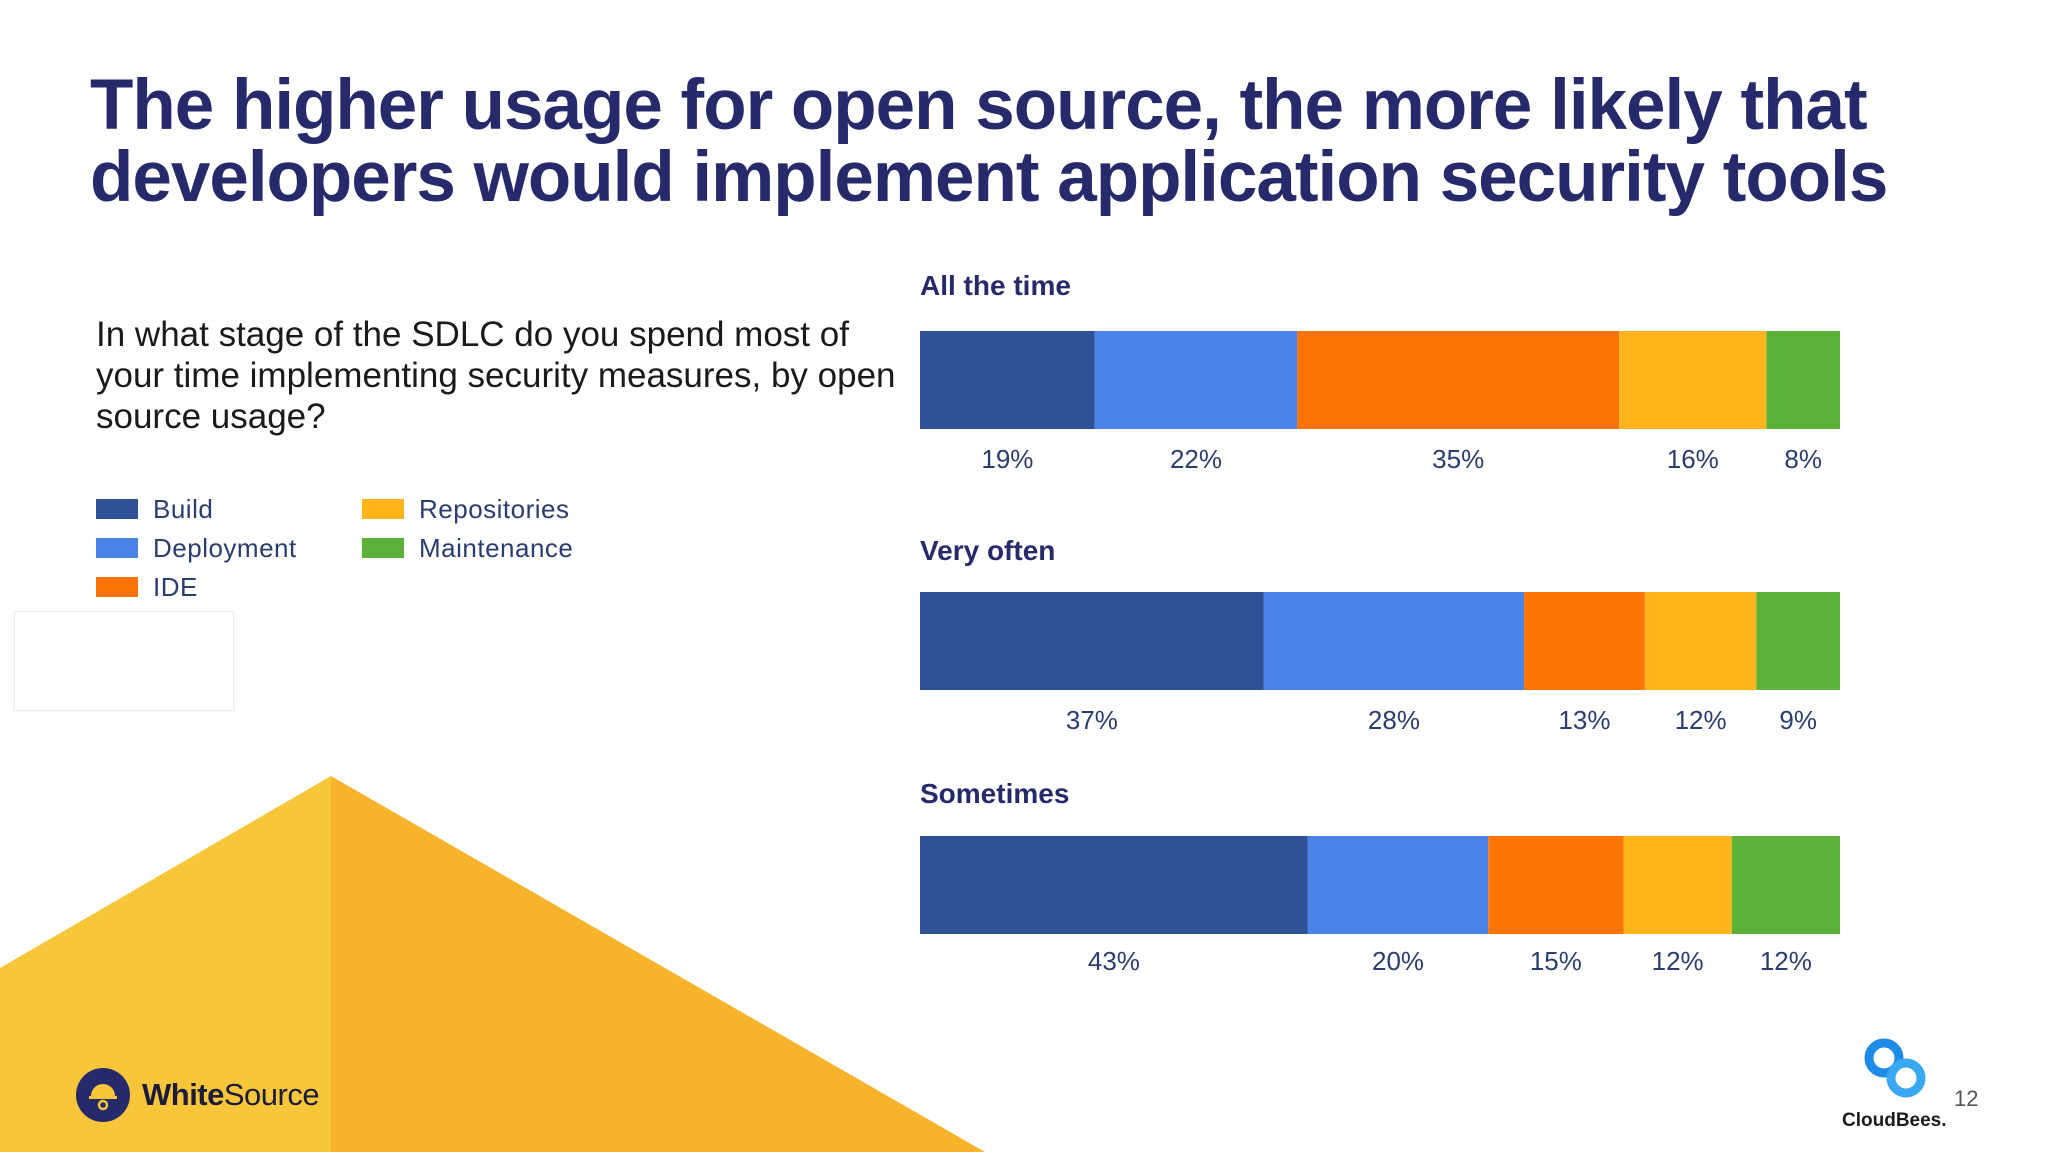  I want to click on value-label-very-often-deployment: 28%, so click(1394, 720).